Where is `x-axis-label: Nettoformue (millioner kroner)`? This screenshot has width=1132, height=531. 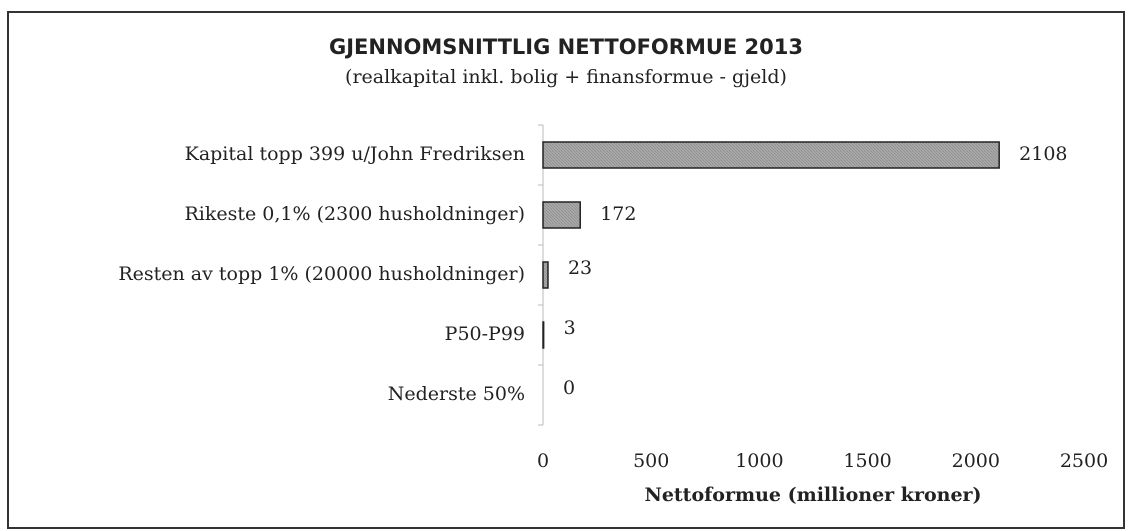 x-axis-label: Nettoformue (millioner kroner) is located at coordinates (812, 495).